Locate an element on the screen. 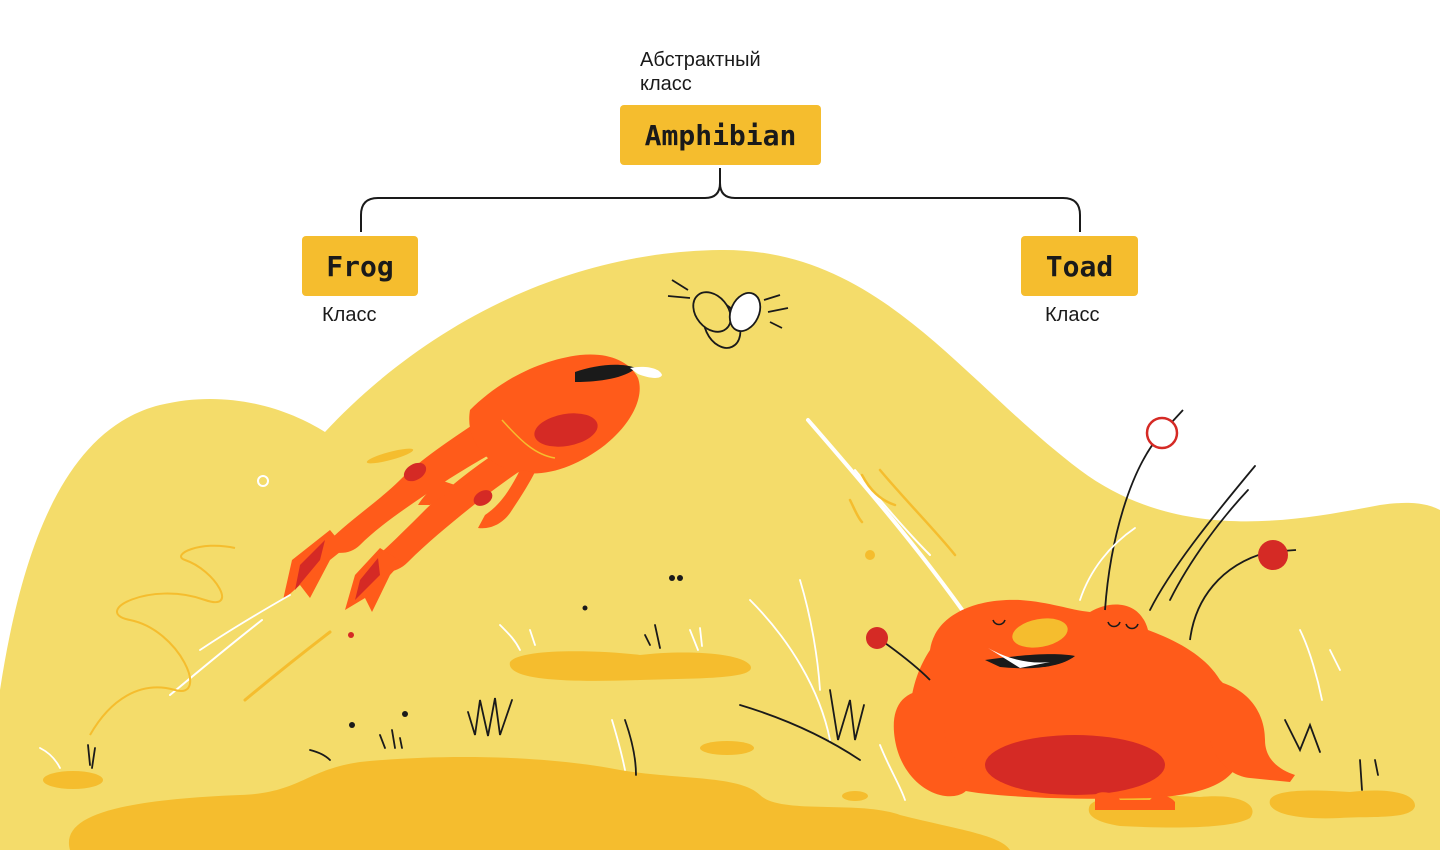 This screenshot has width=1440, height=850. trail-squiggle is located at coordinates (162, 640).